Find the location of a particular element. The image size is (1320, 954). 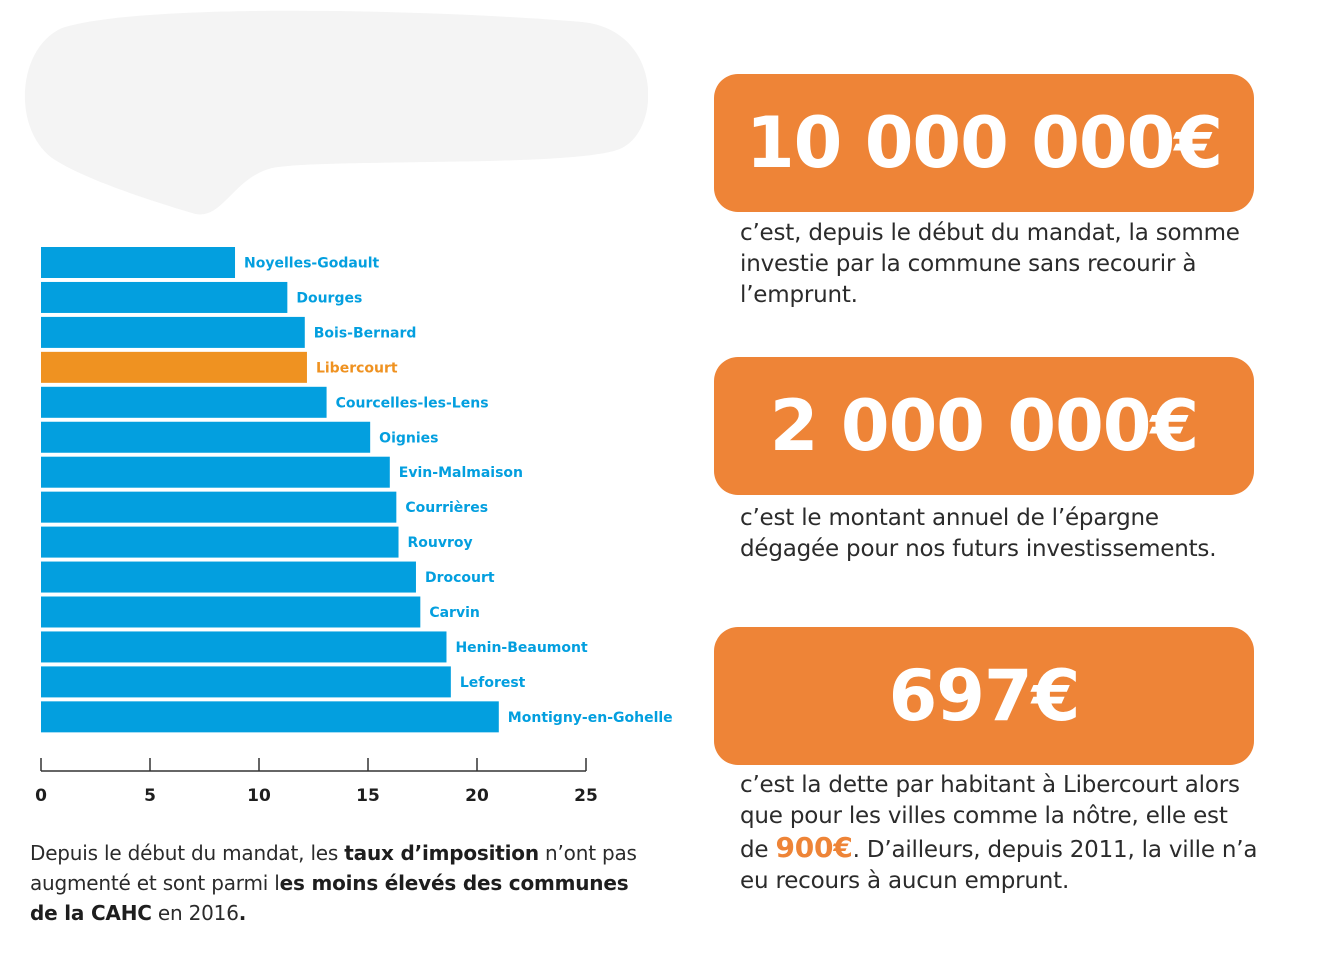

bar-label-courrieres: Courrières is located at coordinates (446, 508).